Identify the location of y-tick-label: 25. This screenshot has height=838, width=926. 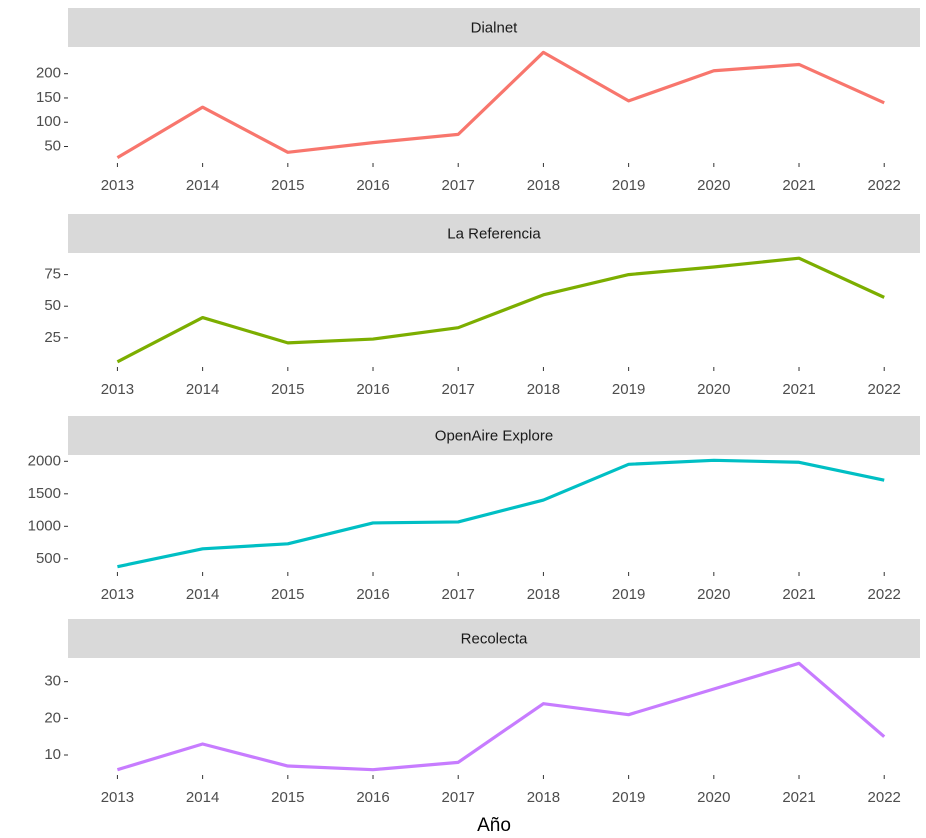
(52, 337).